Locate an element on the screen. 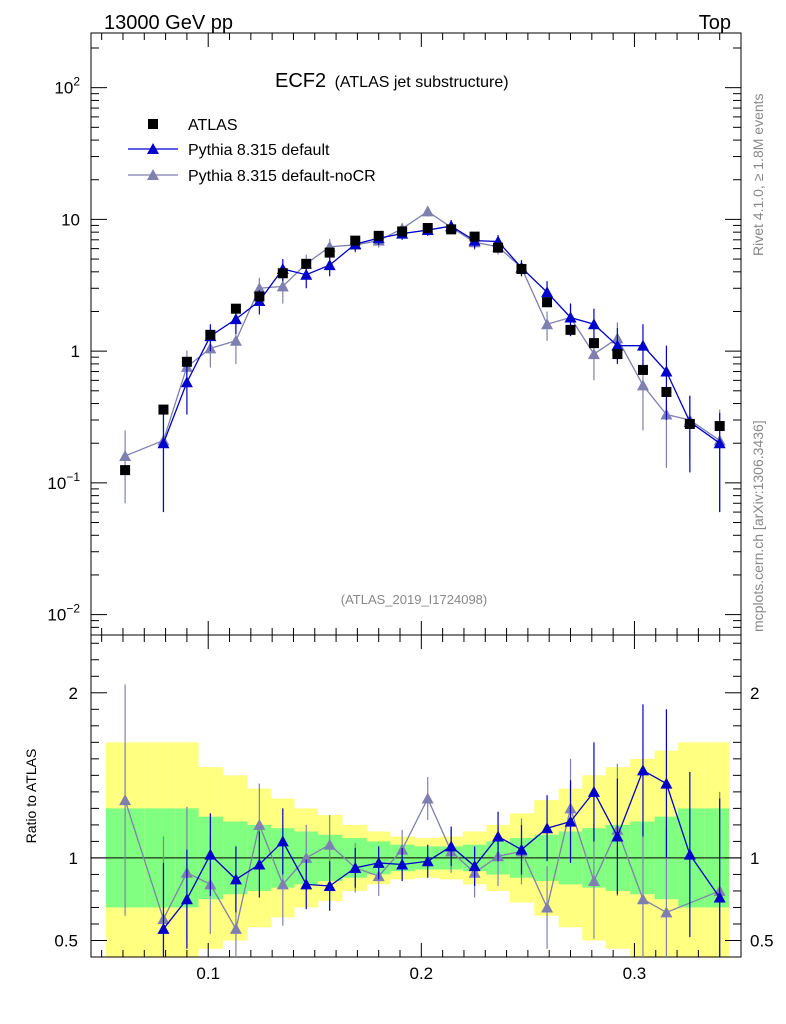  chart-title-sub: (ATLAS jet substructure) is located at coordinates (422, 82).